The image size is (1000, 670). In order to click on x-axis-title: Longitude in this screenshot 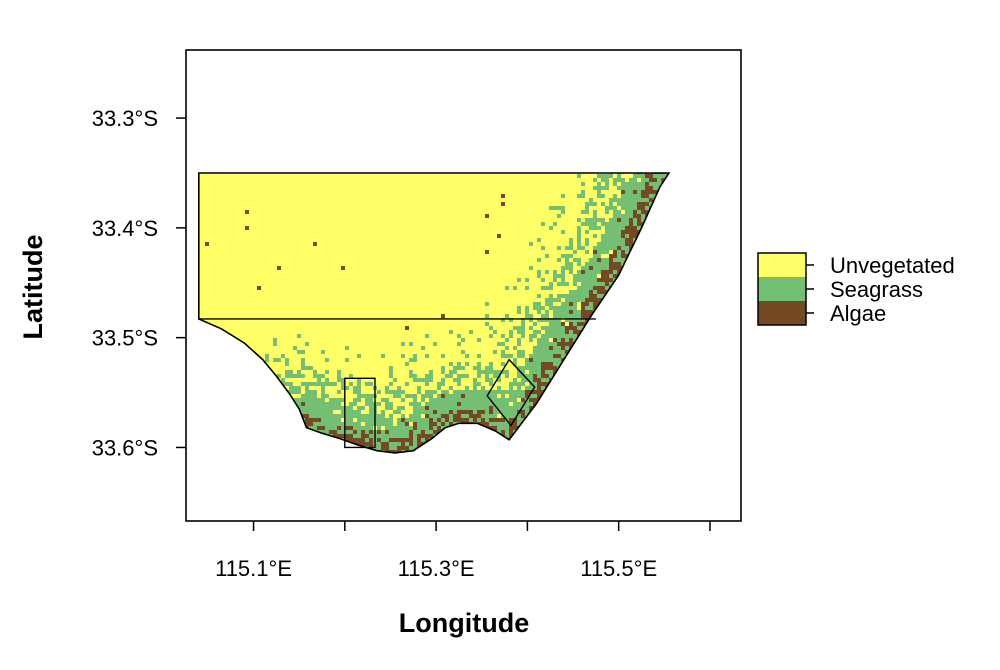, I will do `click(464, 623)`.